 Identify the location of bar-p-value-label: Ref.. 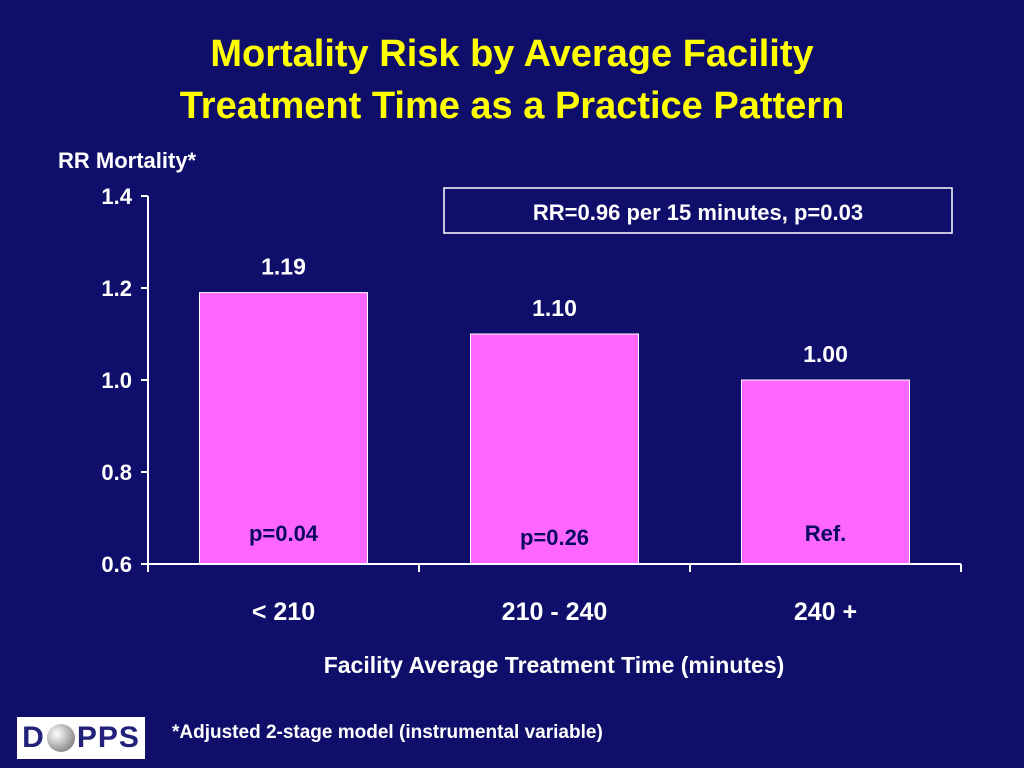
(826, 533).